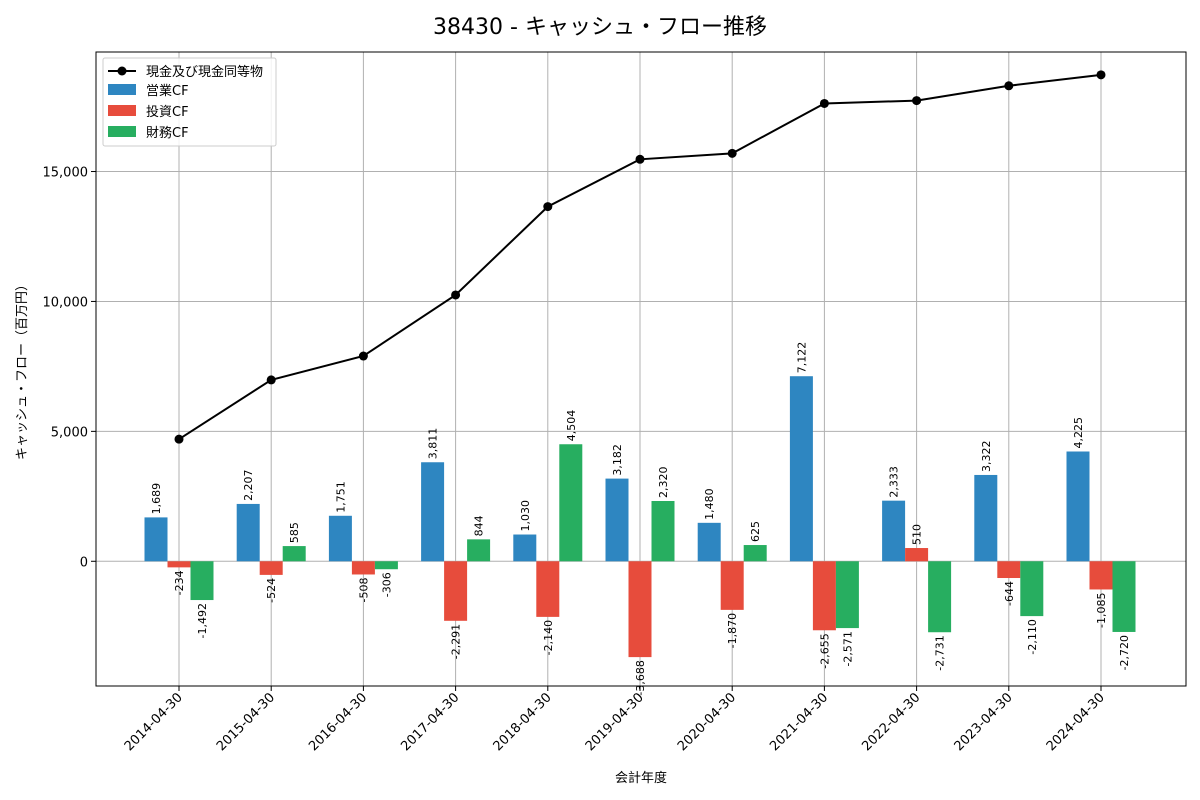 Image resolution: width=1200 pixels, height=800 pixels. What do you see at coordinates (571, 426) in the screenshot?
I see `bar-value-label: 4,504` at bounding box center [571, 426].